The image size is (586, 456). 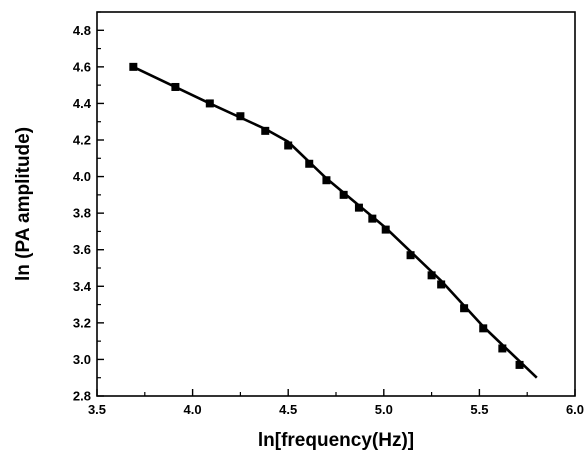 What do you see at coordinates (288, 409) in the screenshot?
I see `x-tick-label: 4.5` at bounding box center [288, 409].